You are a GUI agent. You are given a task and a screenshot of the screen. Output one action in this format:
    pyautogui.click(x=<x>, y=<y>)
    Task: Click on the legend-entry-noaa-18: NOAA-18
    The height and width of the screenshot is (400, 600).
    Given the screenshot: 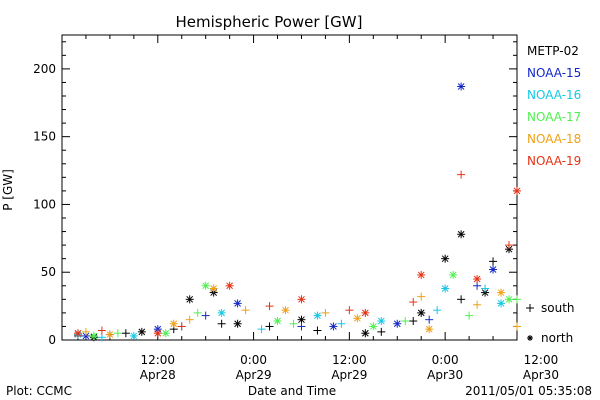 What is the action you would take?
    pyautogui.click(x=554, y=139)
    